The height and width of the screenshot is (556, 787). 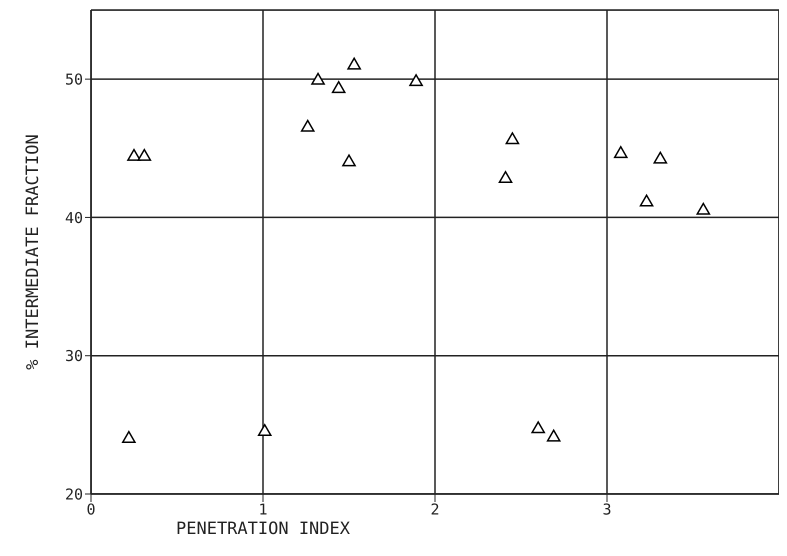 What do you see at coordinates (73, 79) in the screenshot?
I see `y-tick-label: 50` at bounding box center [73, 79].